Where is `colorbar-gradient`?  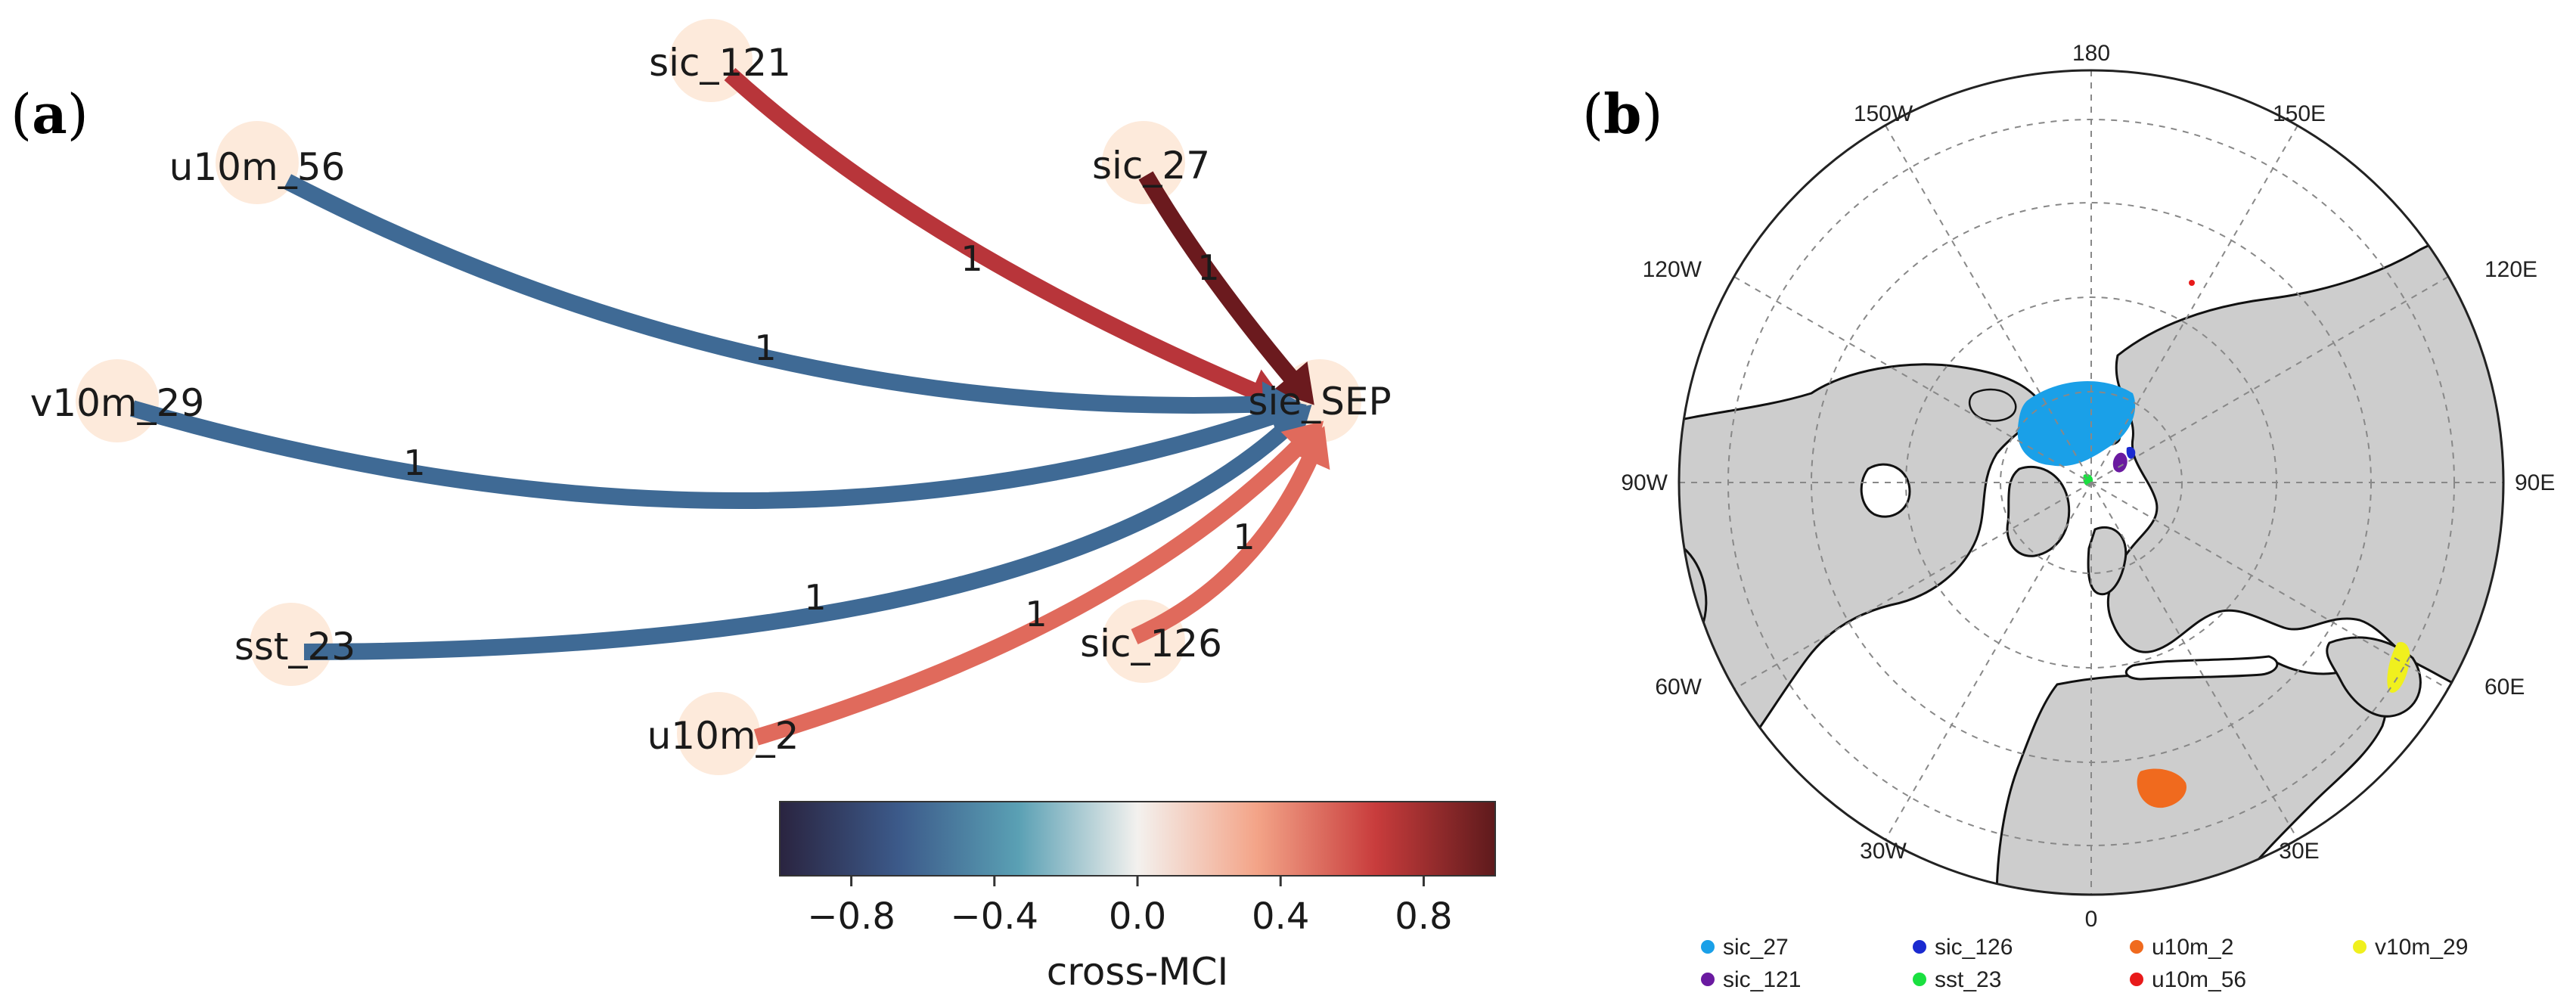
colorbar-gradient is located at coordinates (1137, 839).